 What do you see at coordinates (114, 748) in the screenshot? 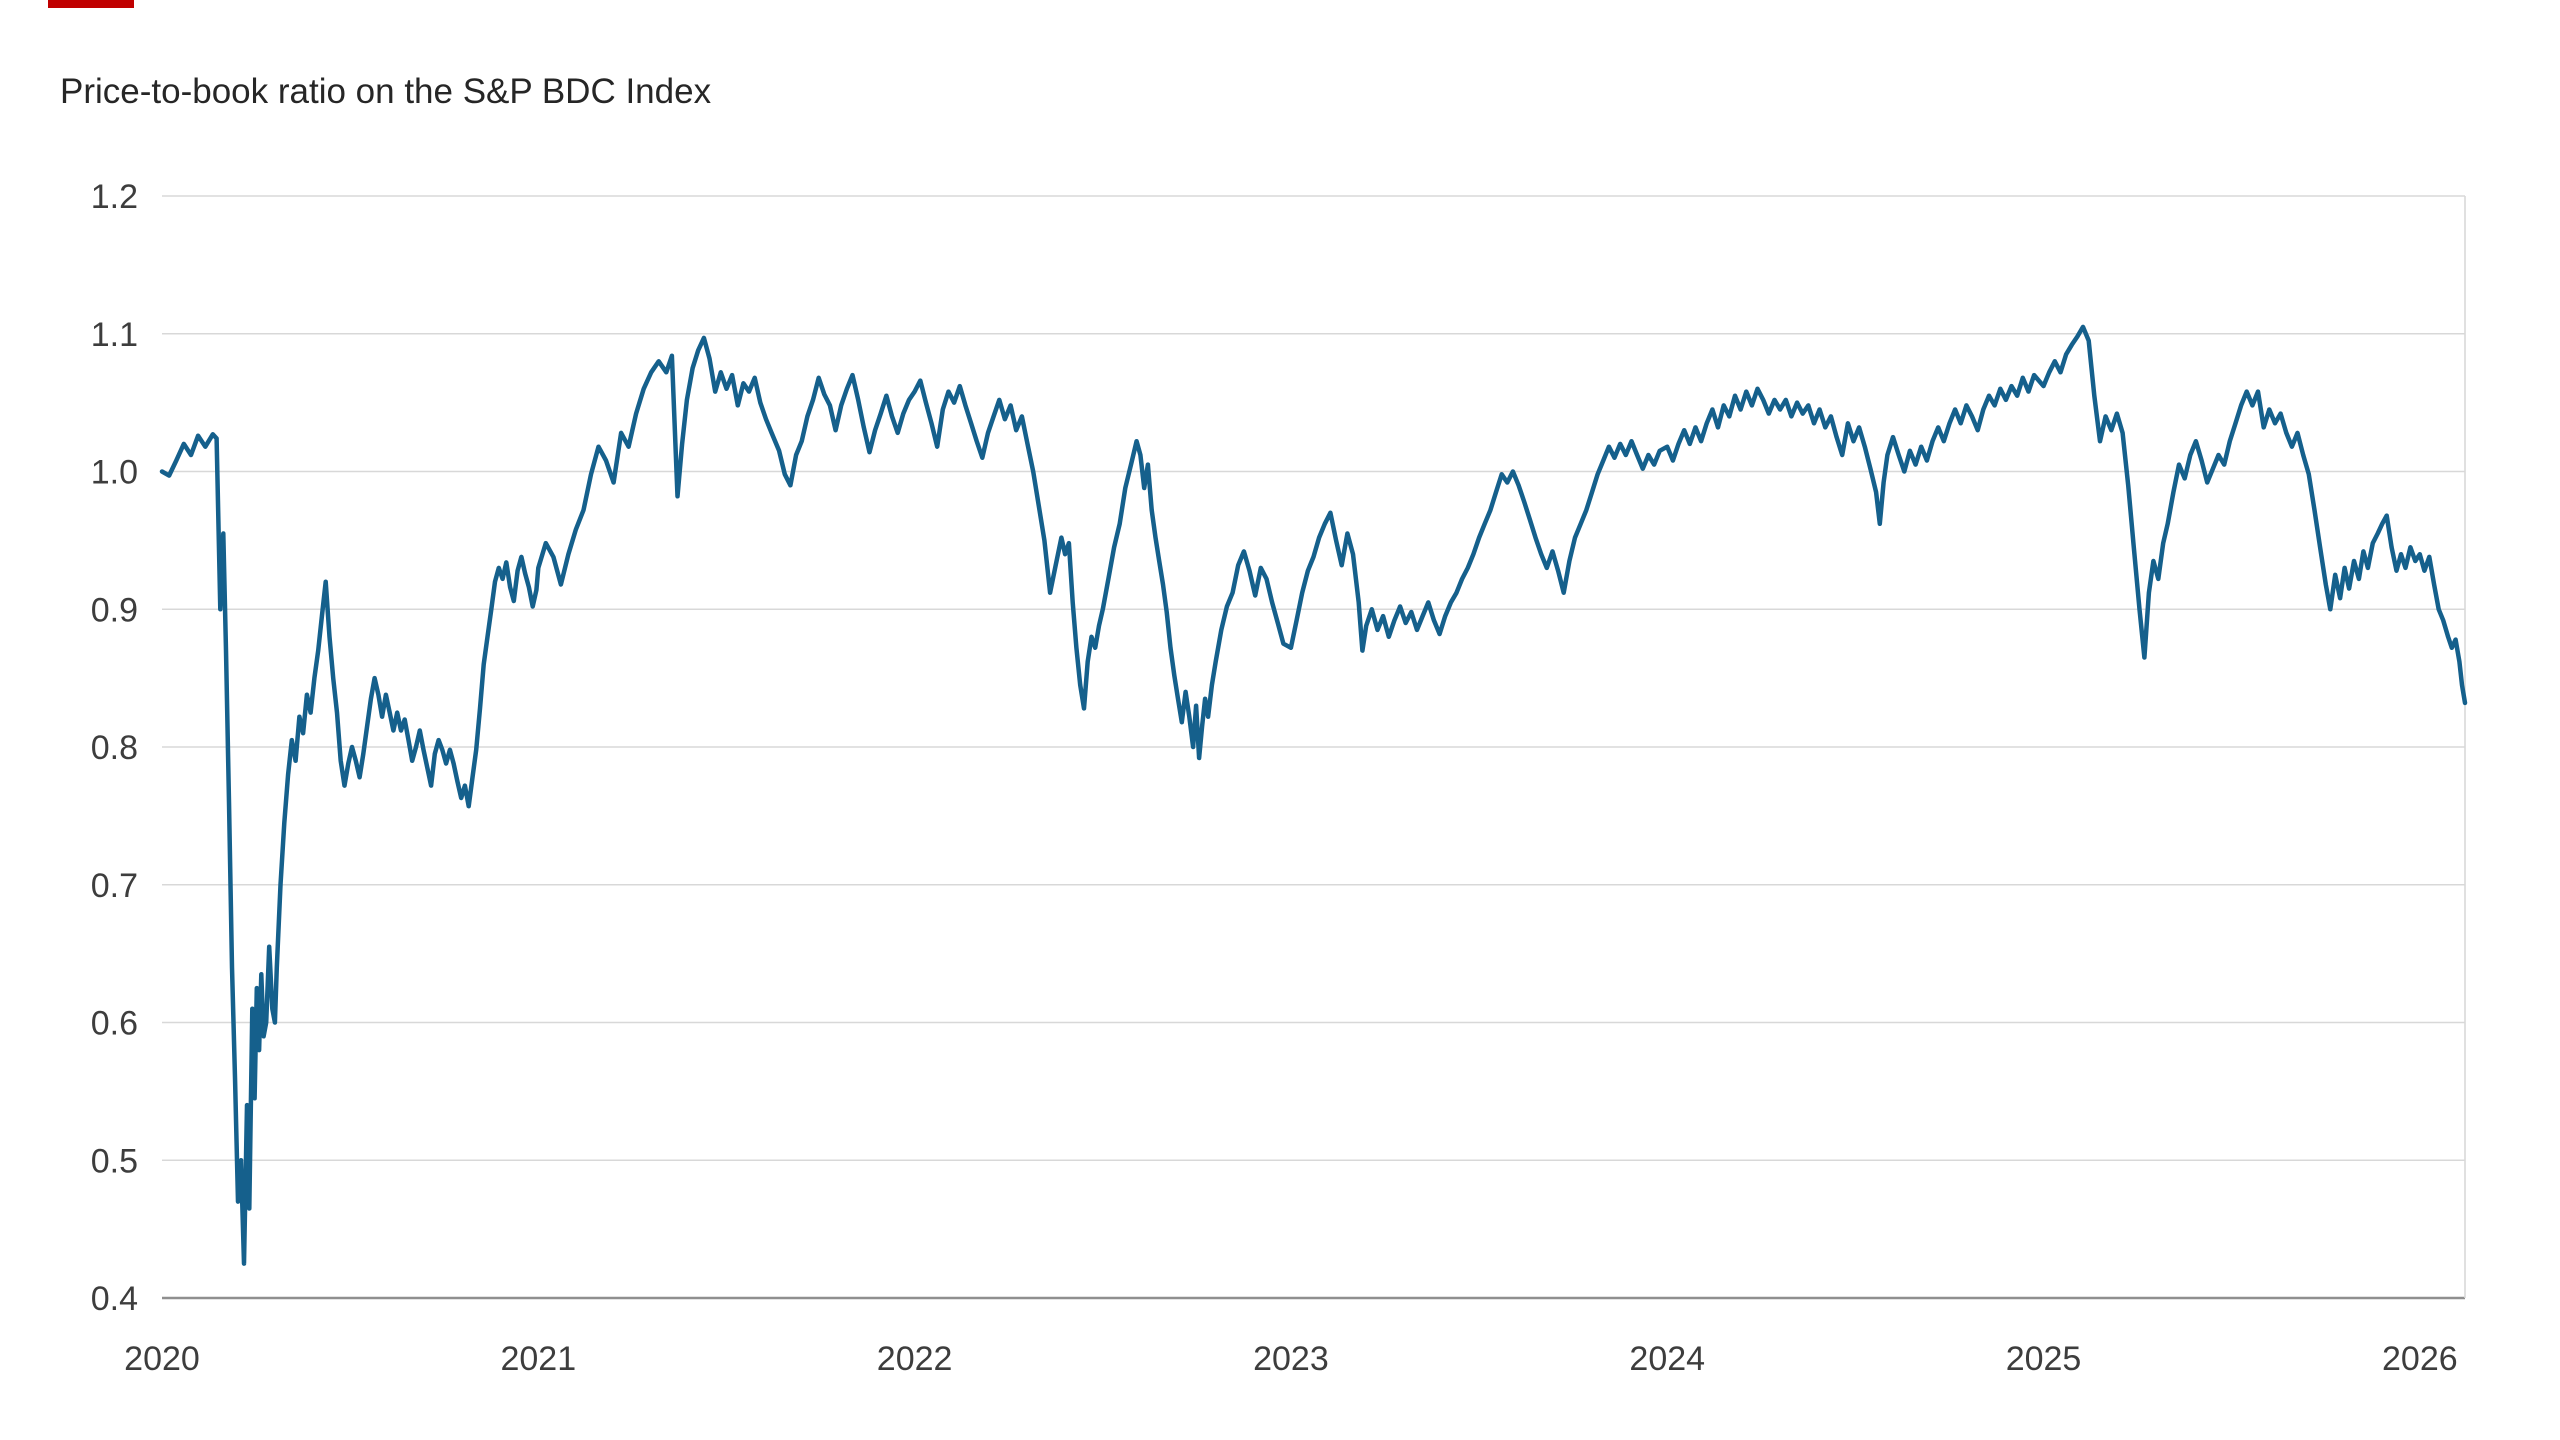
I see `y-tick-label: 0.8` at bounding box center [114, 748].